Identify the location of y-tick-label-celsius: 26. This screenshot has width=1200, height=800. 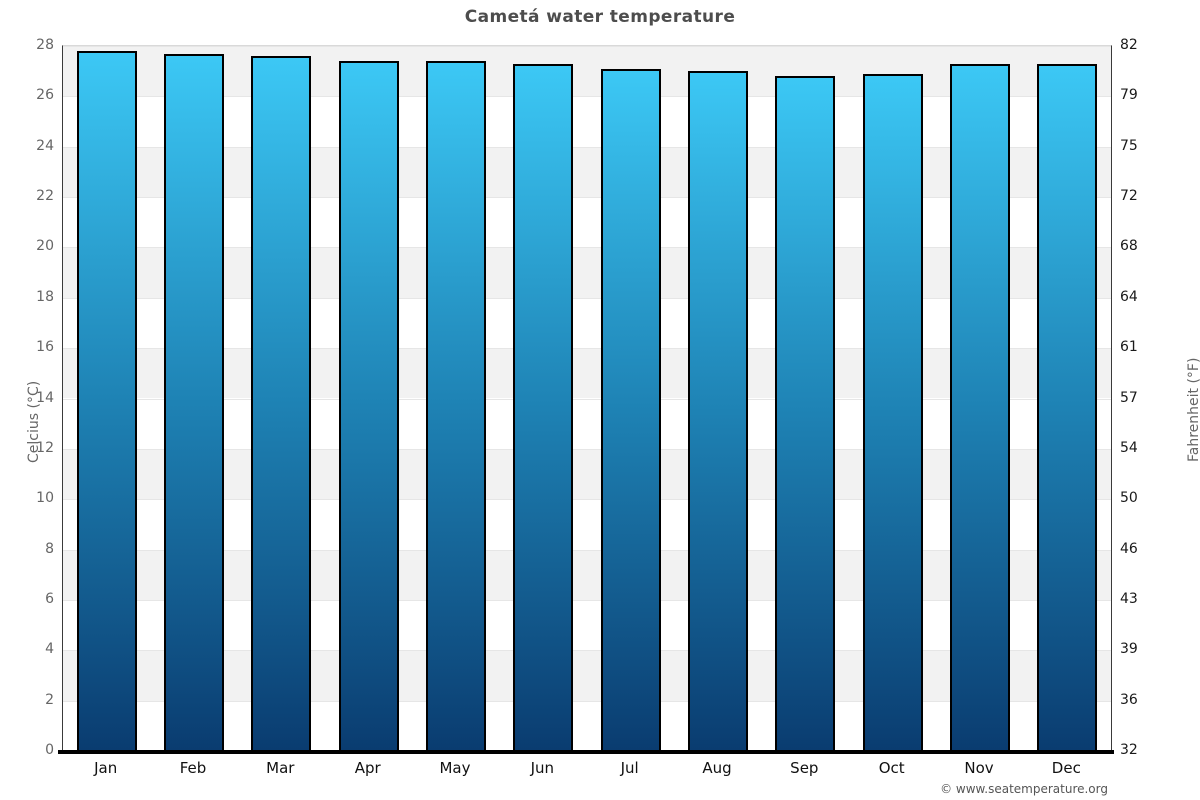
(45, 95).